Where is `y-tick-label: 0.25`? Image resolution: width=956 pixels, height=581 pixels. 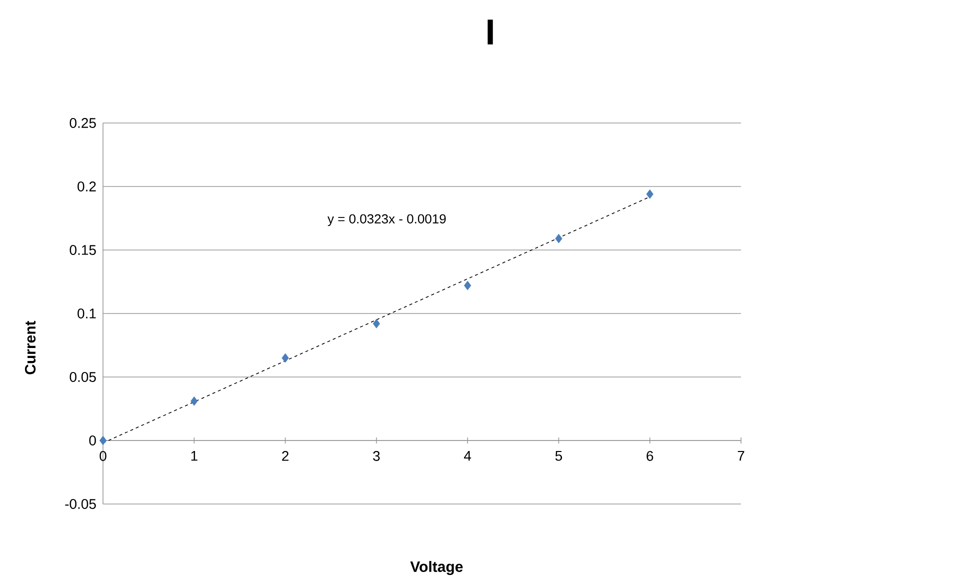 y-tick-label: 0.25 is located at coordinates (83, 123).